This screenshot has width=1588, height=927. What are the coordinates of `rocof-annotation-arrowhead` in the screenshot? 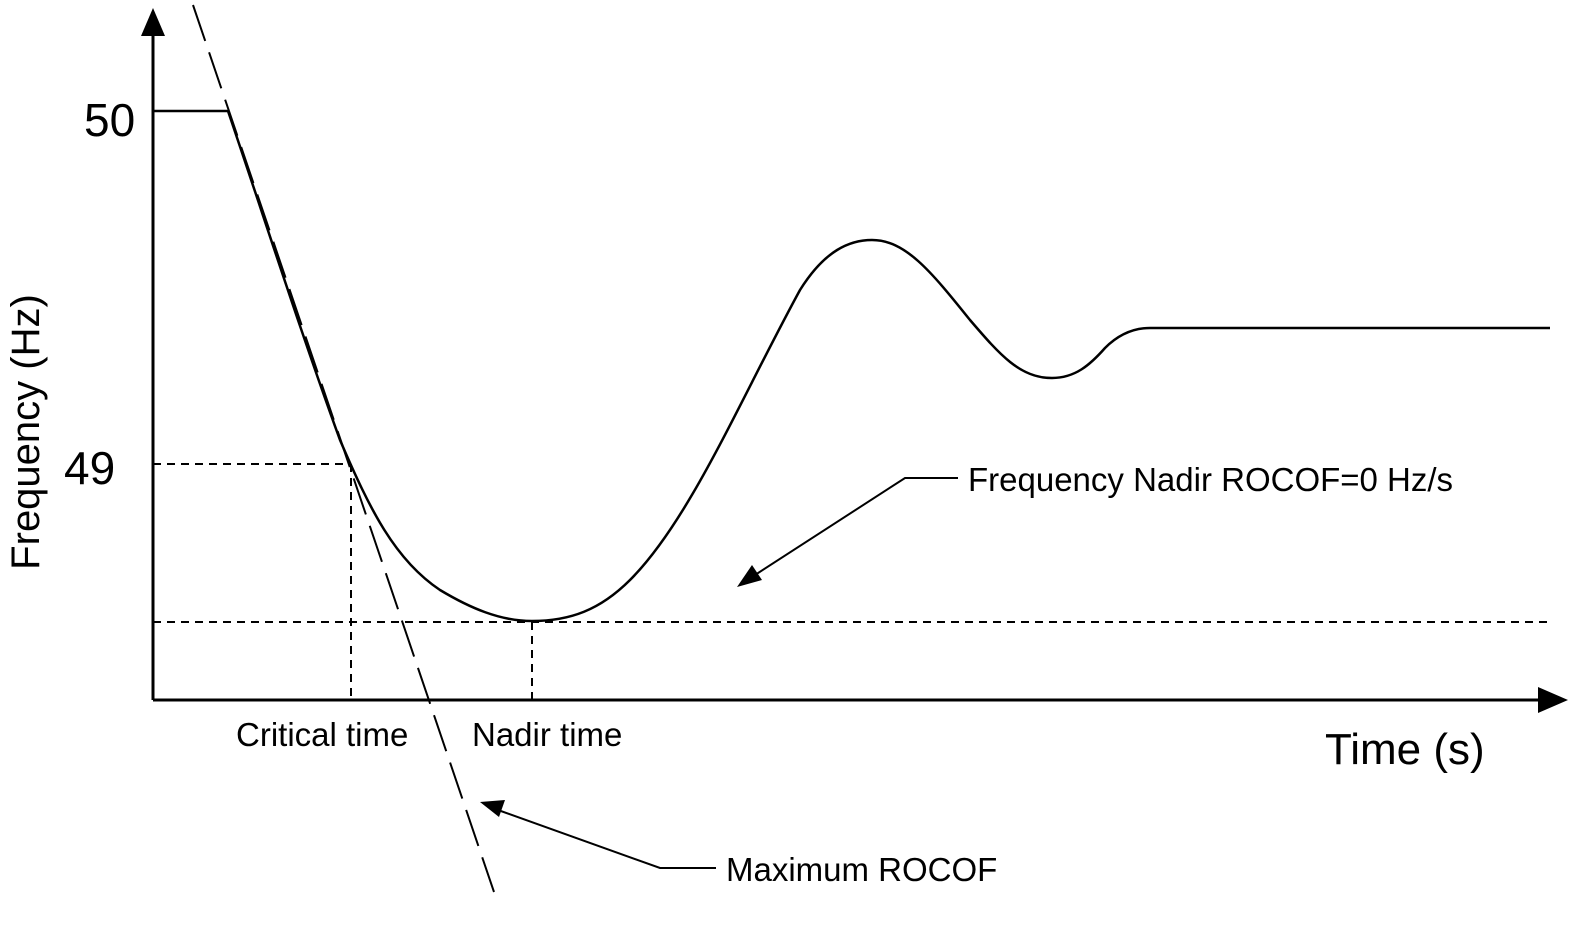 It's located at (492, 808).